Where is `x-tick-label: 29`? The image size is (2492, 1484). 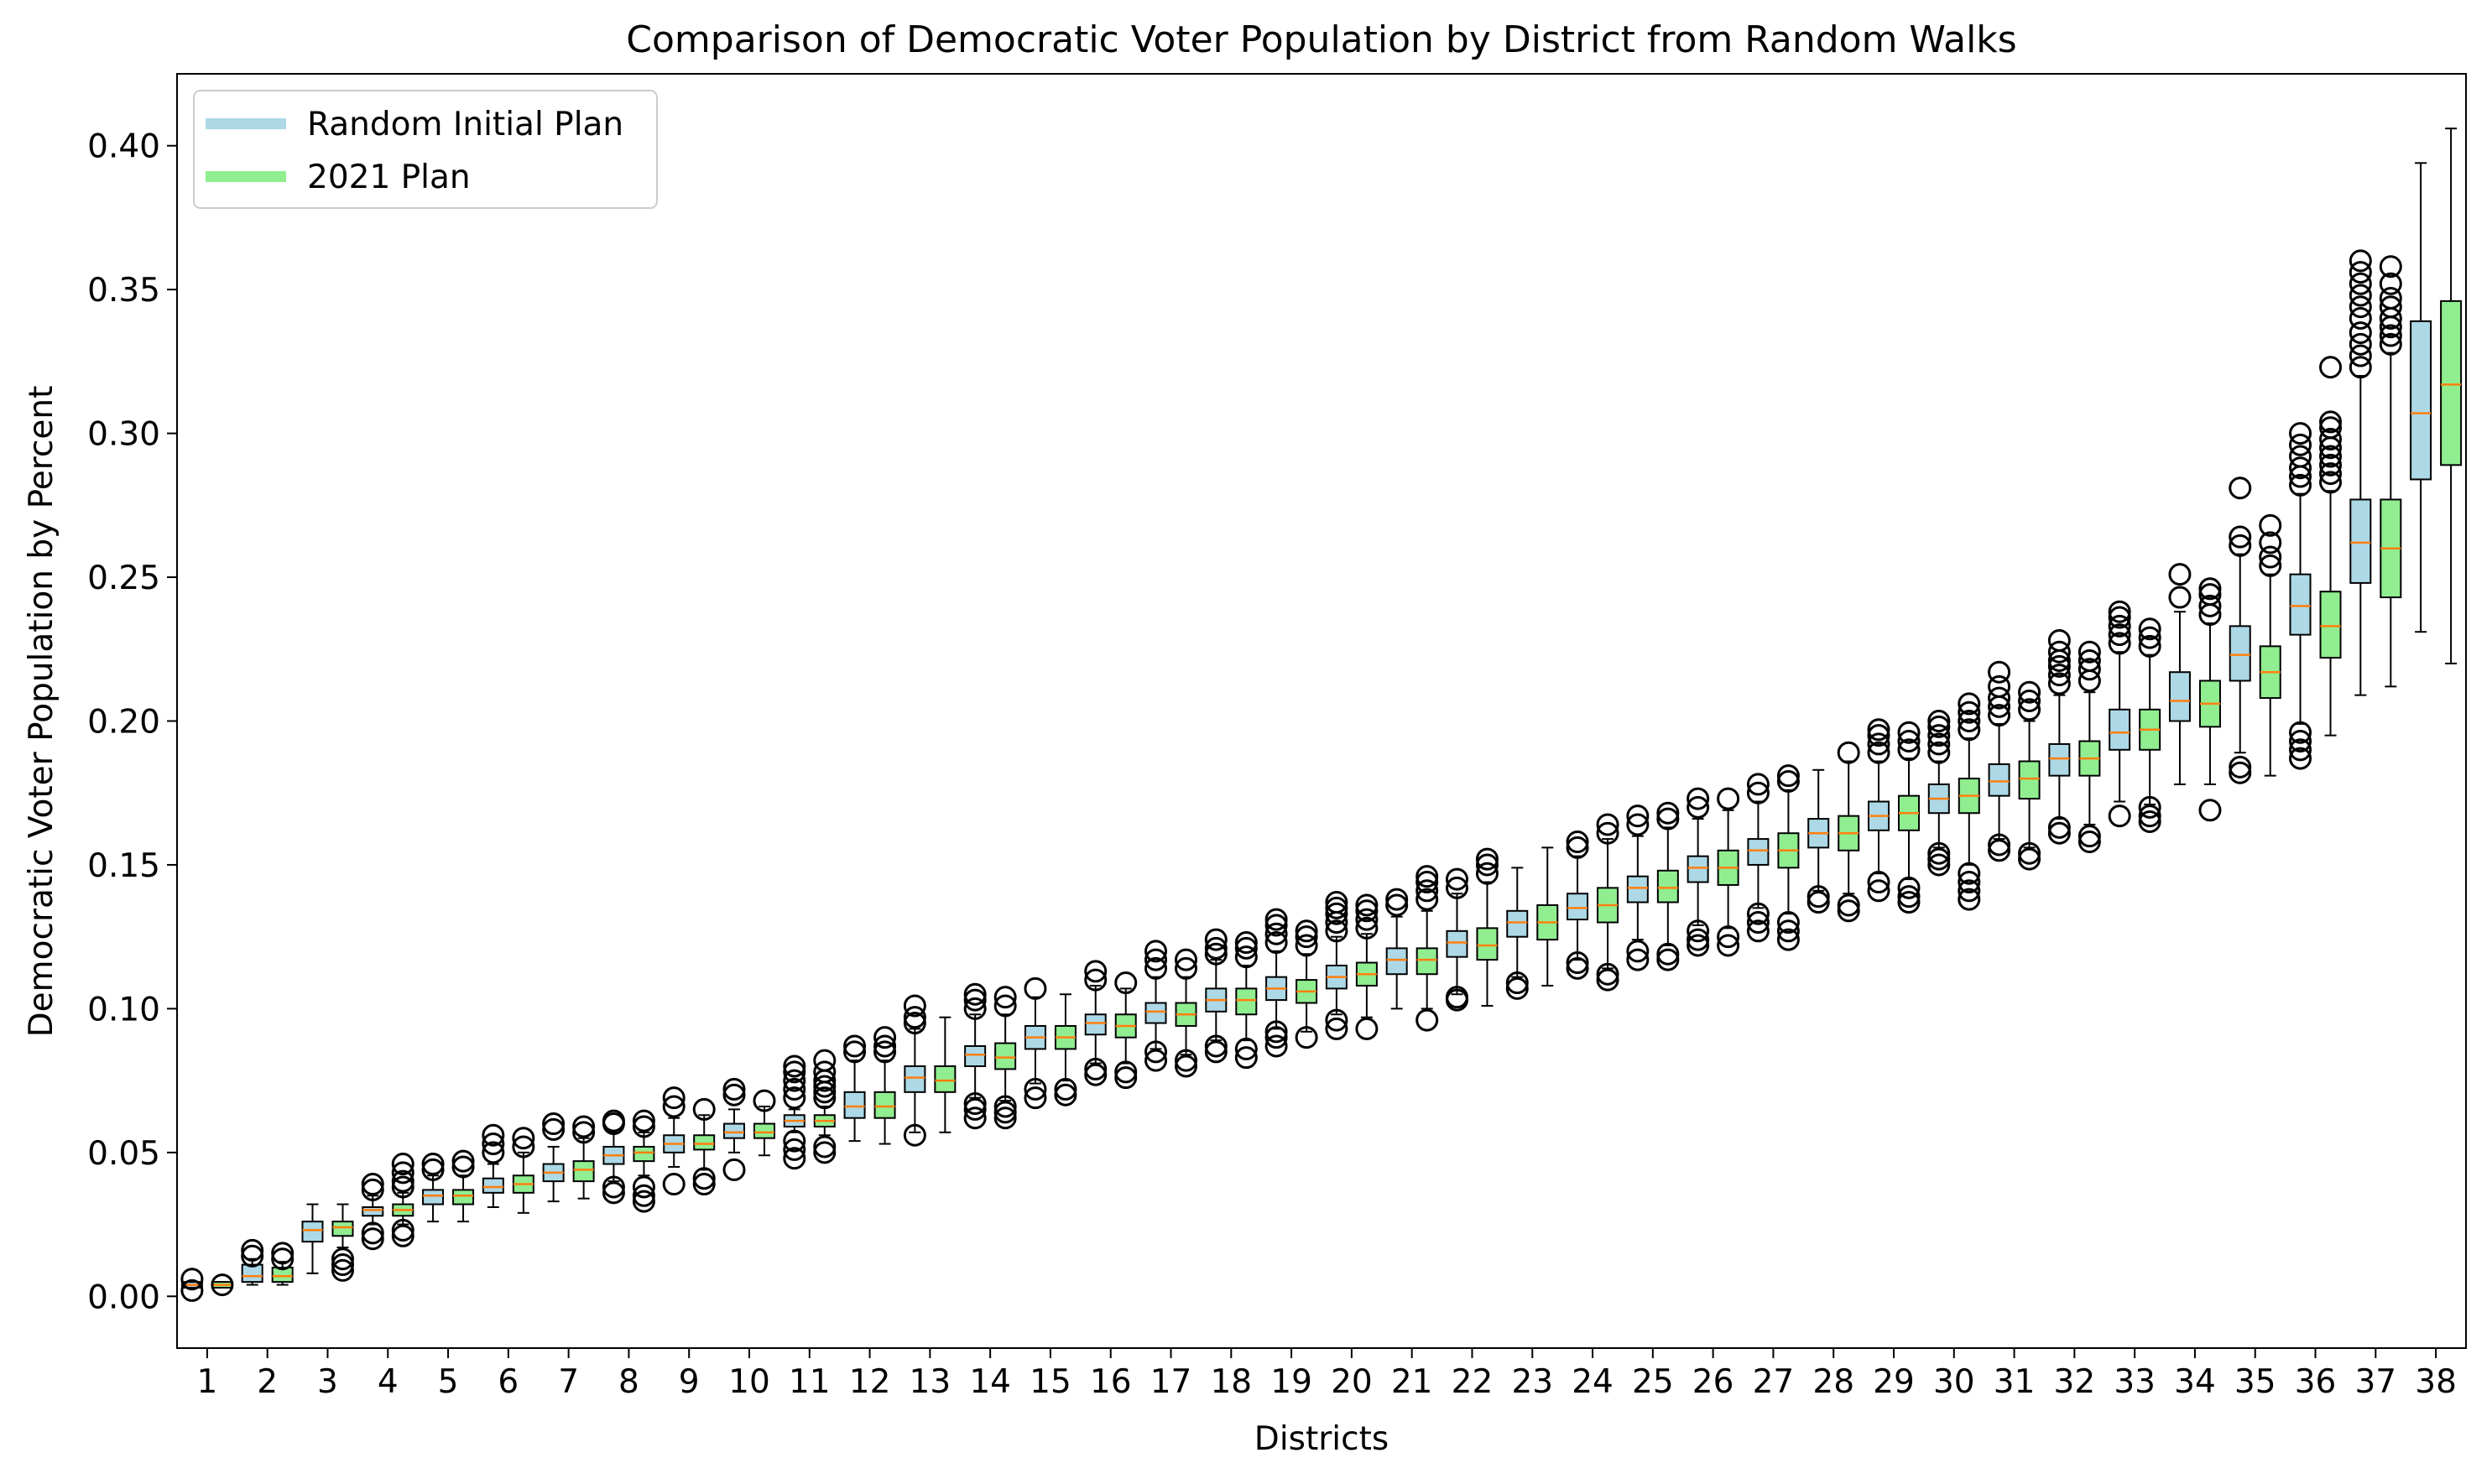 x-tick-label: 29 is located at coordinates (1894, 1382).